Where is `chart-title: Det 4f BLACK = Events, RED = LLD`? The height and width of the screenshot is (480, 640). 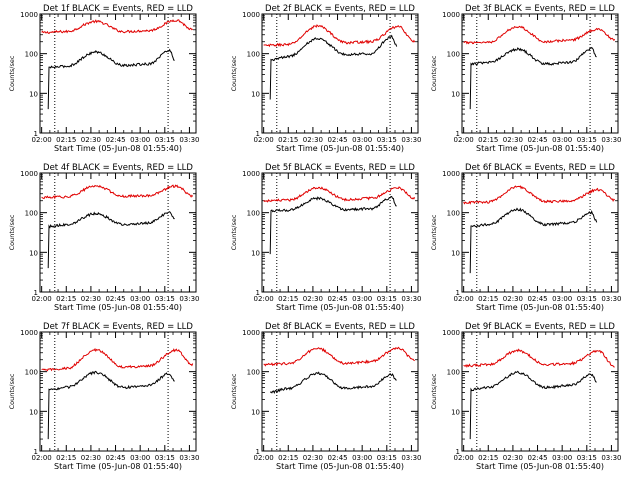 chart-title: Det 4f BLACK = Events, RED = LLD is located at coordinates (118, 168).